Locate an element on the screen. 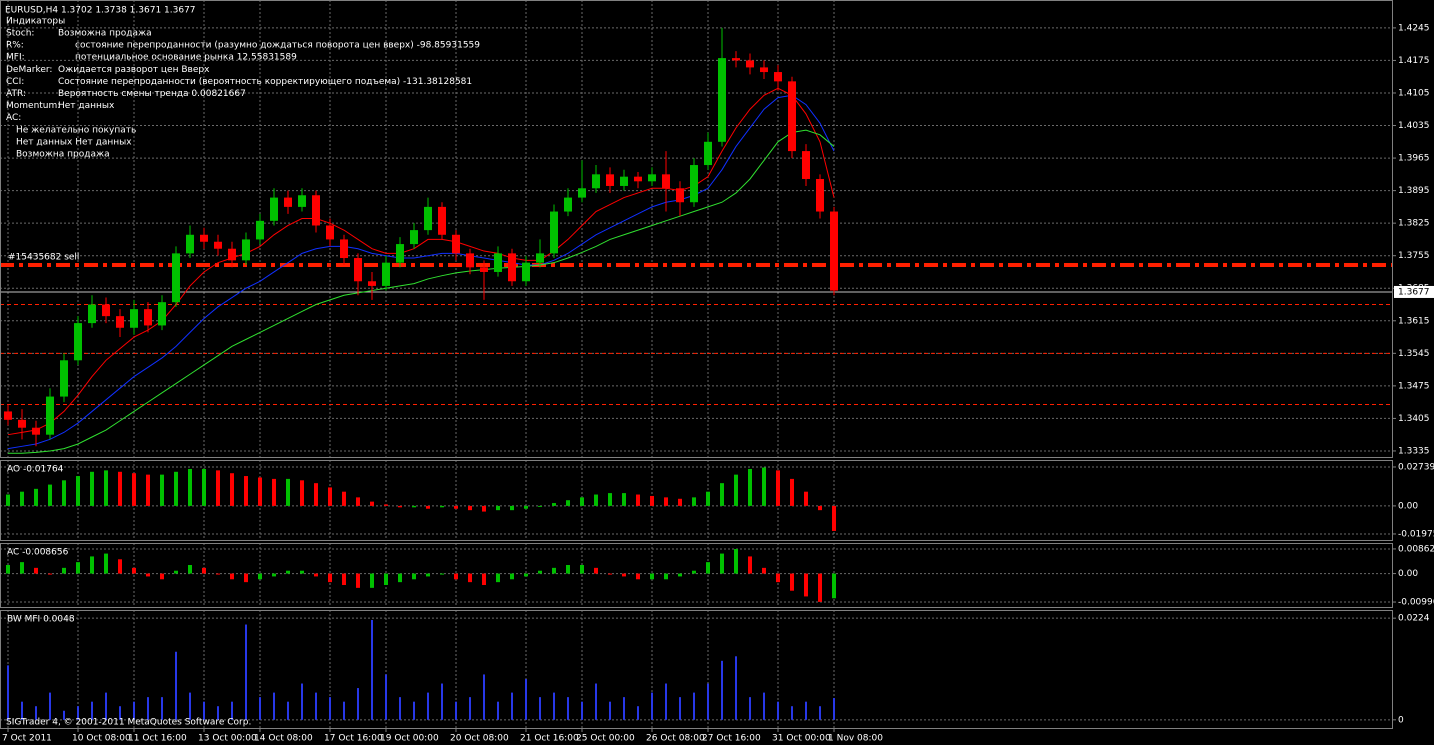 The image size is (1434, 745). x-tick-label: 26 Oct 08:00 is located at coordinates (675, 739).